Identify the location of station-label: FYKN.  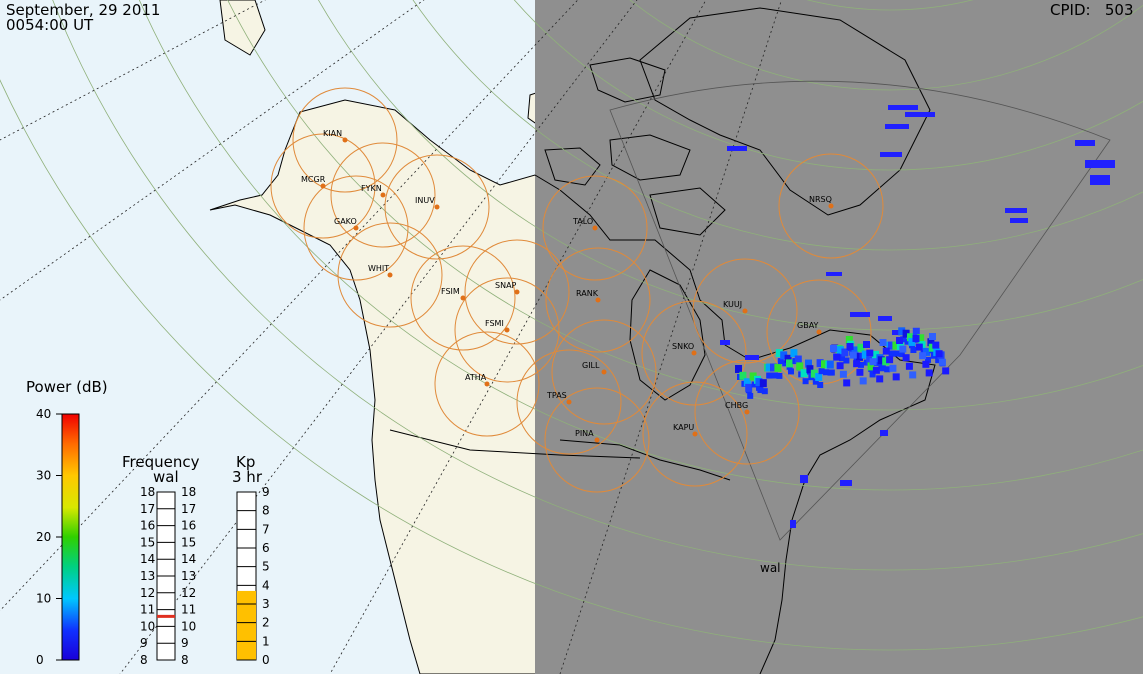
(371, 188).